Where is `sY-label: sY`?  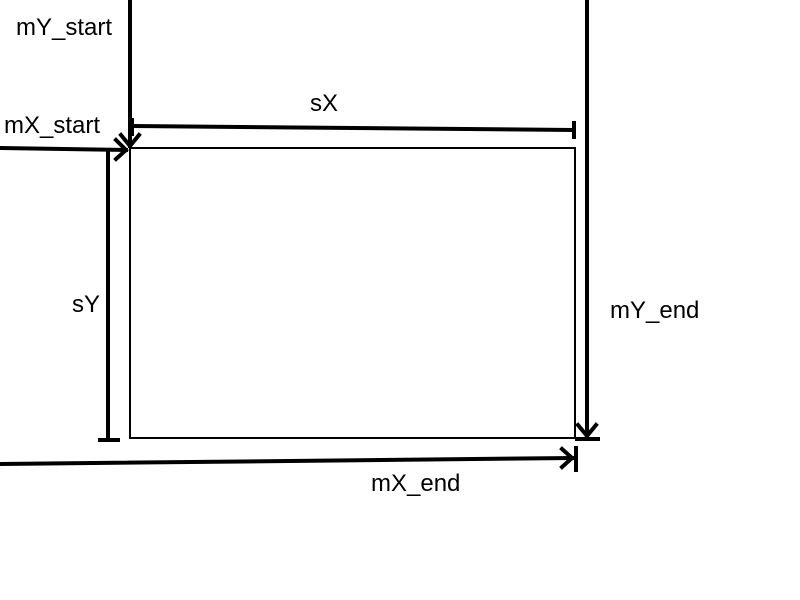
sY-label: sY is located at coordinates (86, 304).